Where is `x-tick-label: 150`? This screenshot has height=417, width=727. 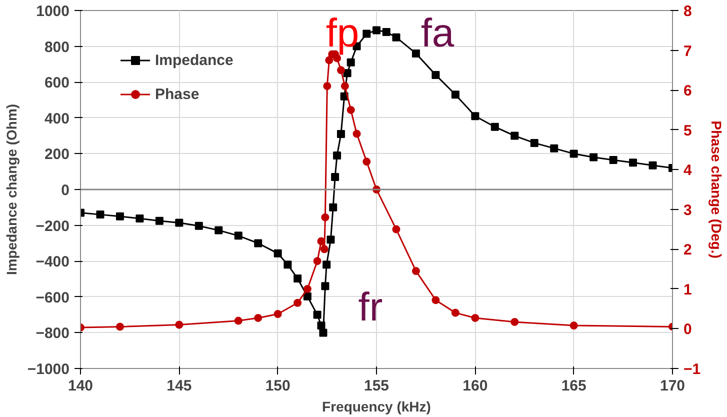 x-tick-label: 150 is located at coordinates (277, 386).